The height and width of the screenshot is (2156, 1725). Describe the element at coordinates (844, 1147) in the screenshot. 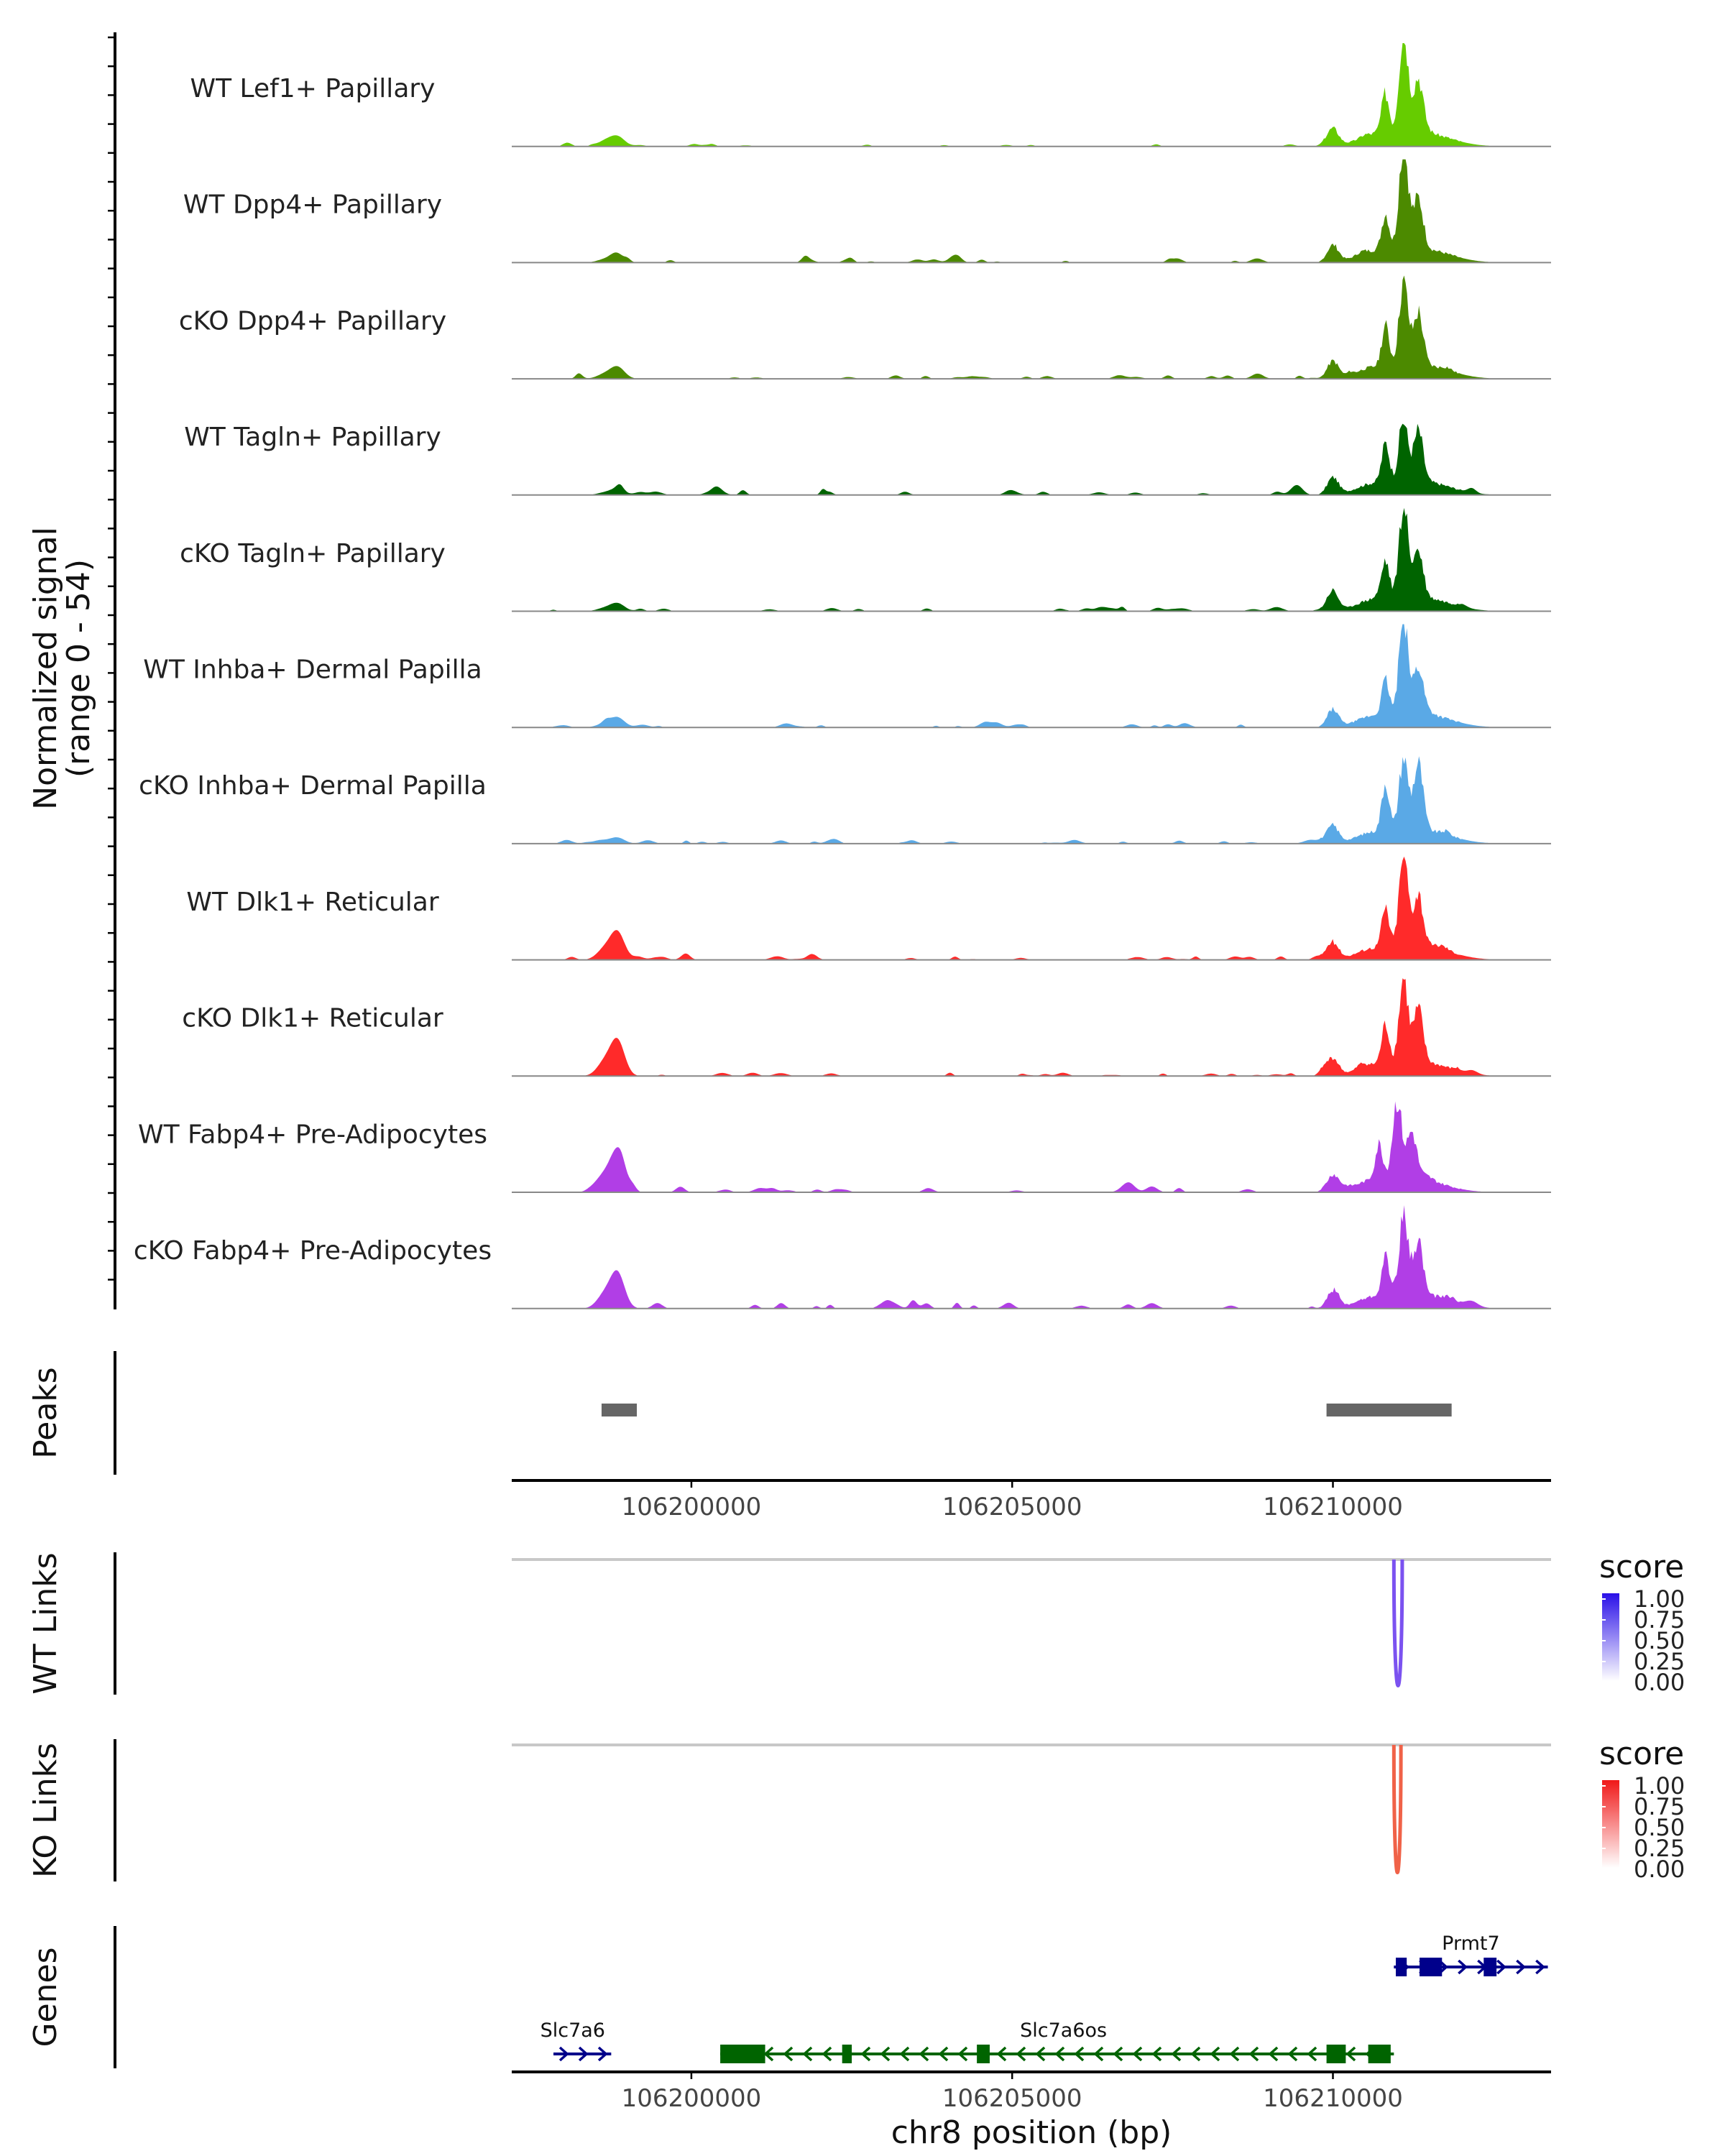

I see `track-9: WT Fabp4+ Pre-Adipocytes` at that location.